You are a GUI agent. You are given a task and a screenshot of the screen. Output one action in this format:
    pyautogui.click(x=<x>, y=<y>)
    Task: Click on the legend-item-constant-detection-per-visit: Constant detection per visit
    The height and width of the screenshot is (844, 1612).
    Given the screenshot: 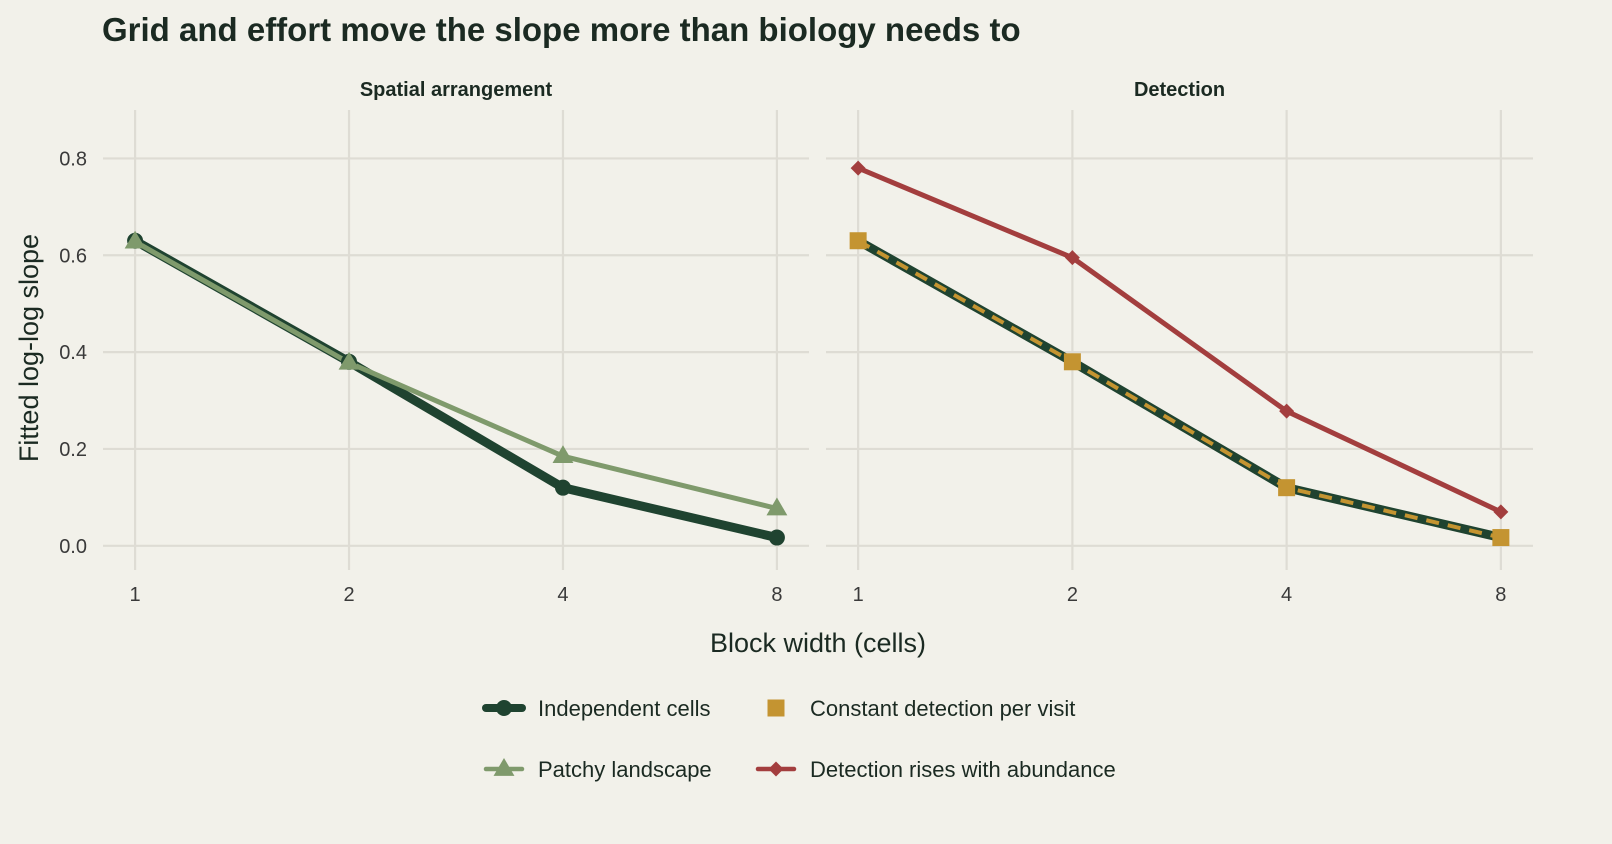 What is the action you would take?
    pyautogui.click(x=921, y=708)
    